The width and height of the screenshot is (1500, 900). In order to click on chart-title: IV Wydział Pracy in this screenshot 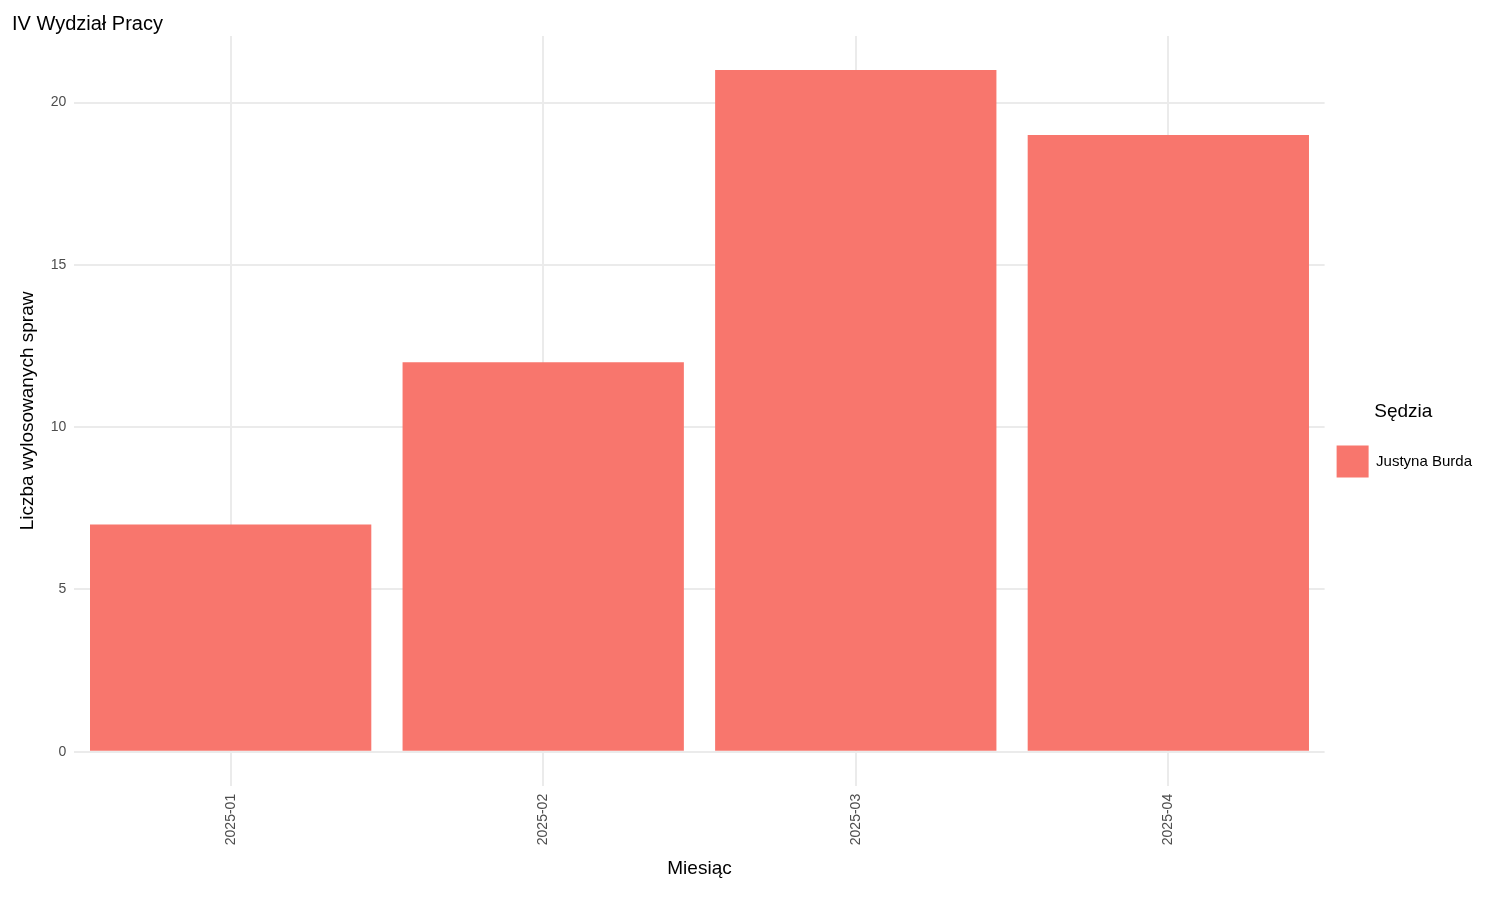, I will do `click(87, 22)`.